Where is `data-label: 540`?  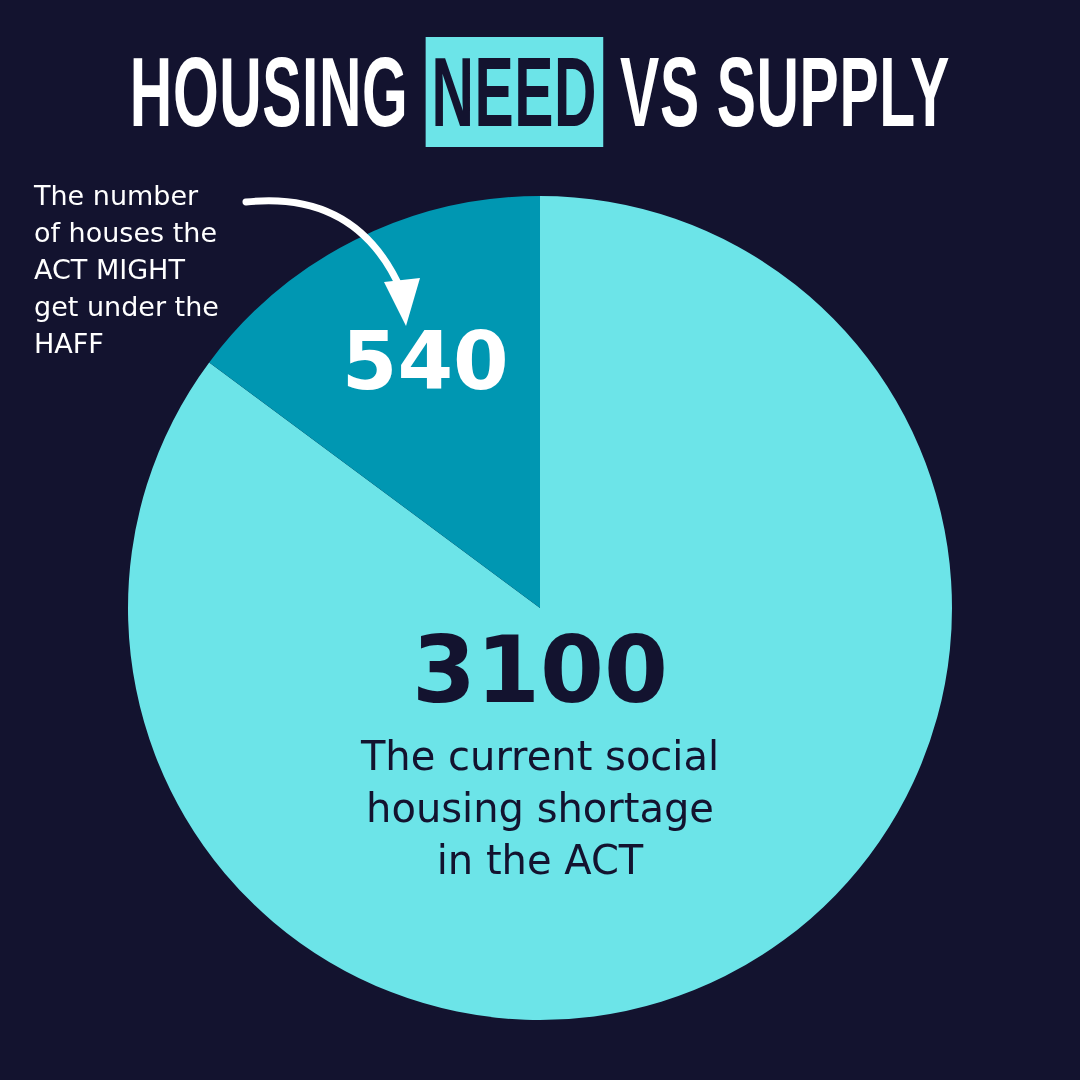
data-label: 540 is located at coordinates (425, 361).